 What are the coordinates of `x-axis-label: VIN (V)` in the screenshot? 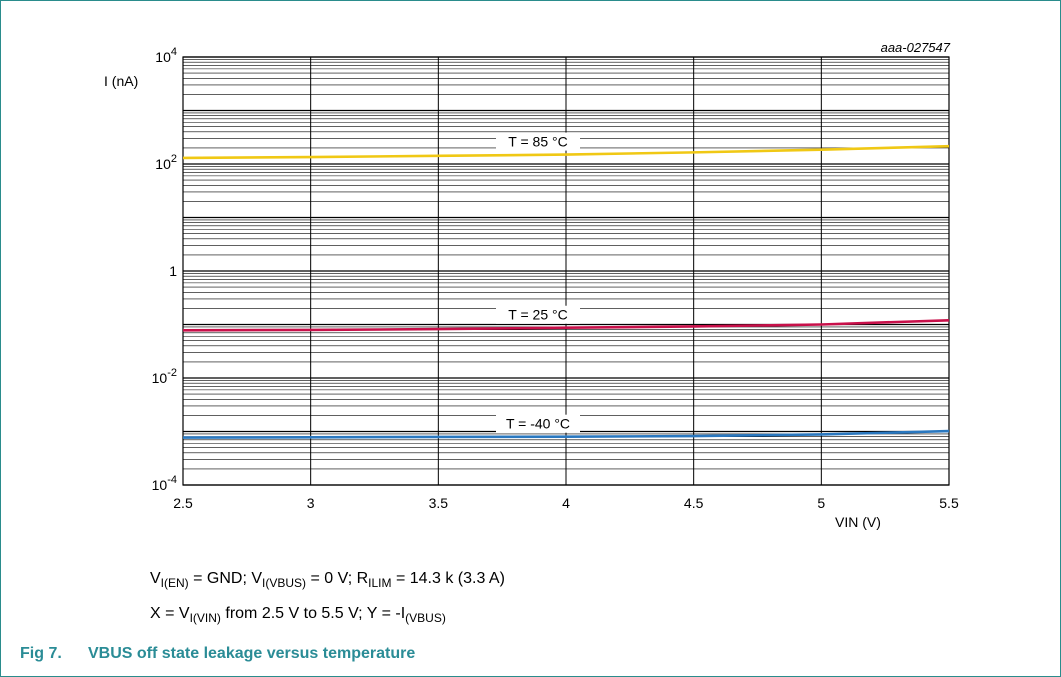 It's located at (858, 522).